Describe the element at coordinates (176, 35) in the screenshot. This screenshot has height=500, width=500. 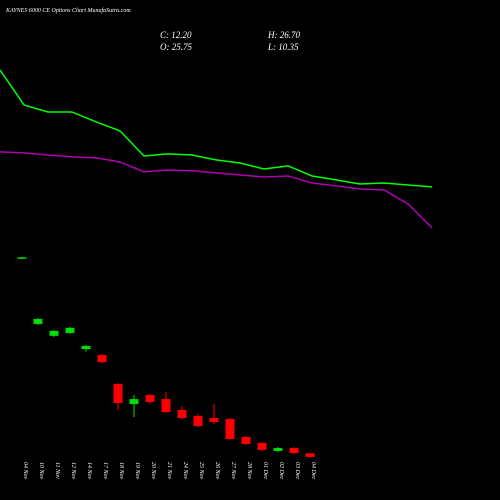
I see `info-close: C: 12.20` at that location.